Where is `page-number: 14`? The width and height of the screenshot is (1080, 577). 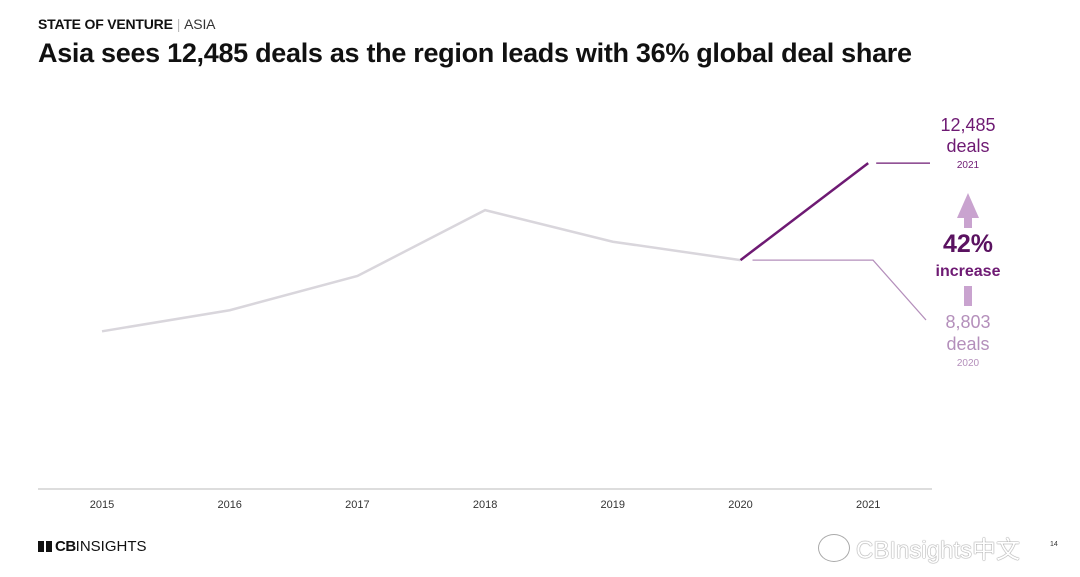 page-number: 14 is located at coordinates (1054, 544).